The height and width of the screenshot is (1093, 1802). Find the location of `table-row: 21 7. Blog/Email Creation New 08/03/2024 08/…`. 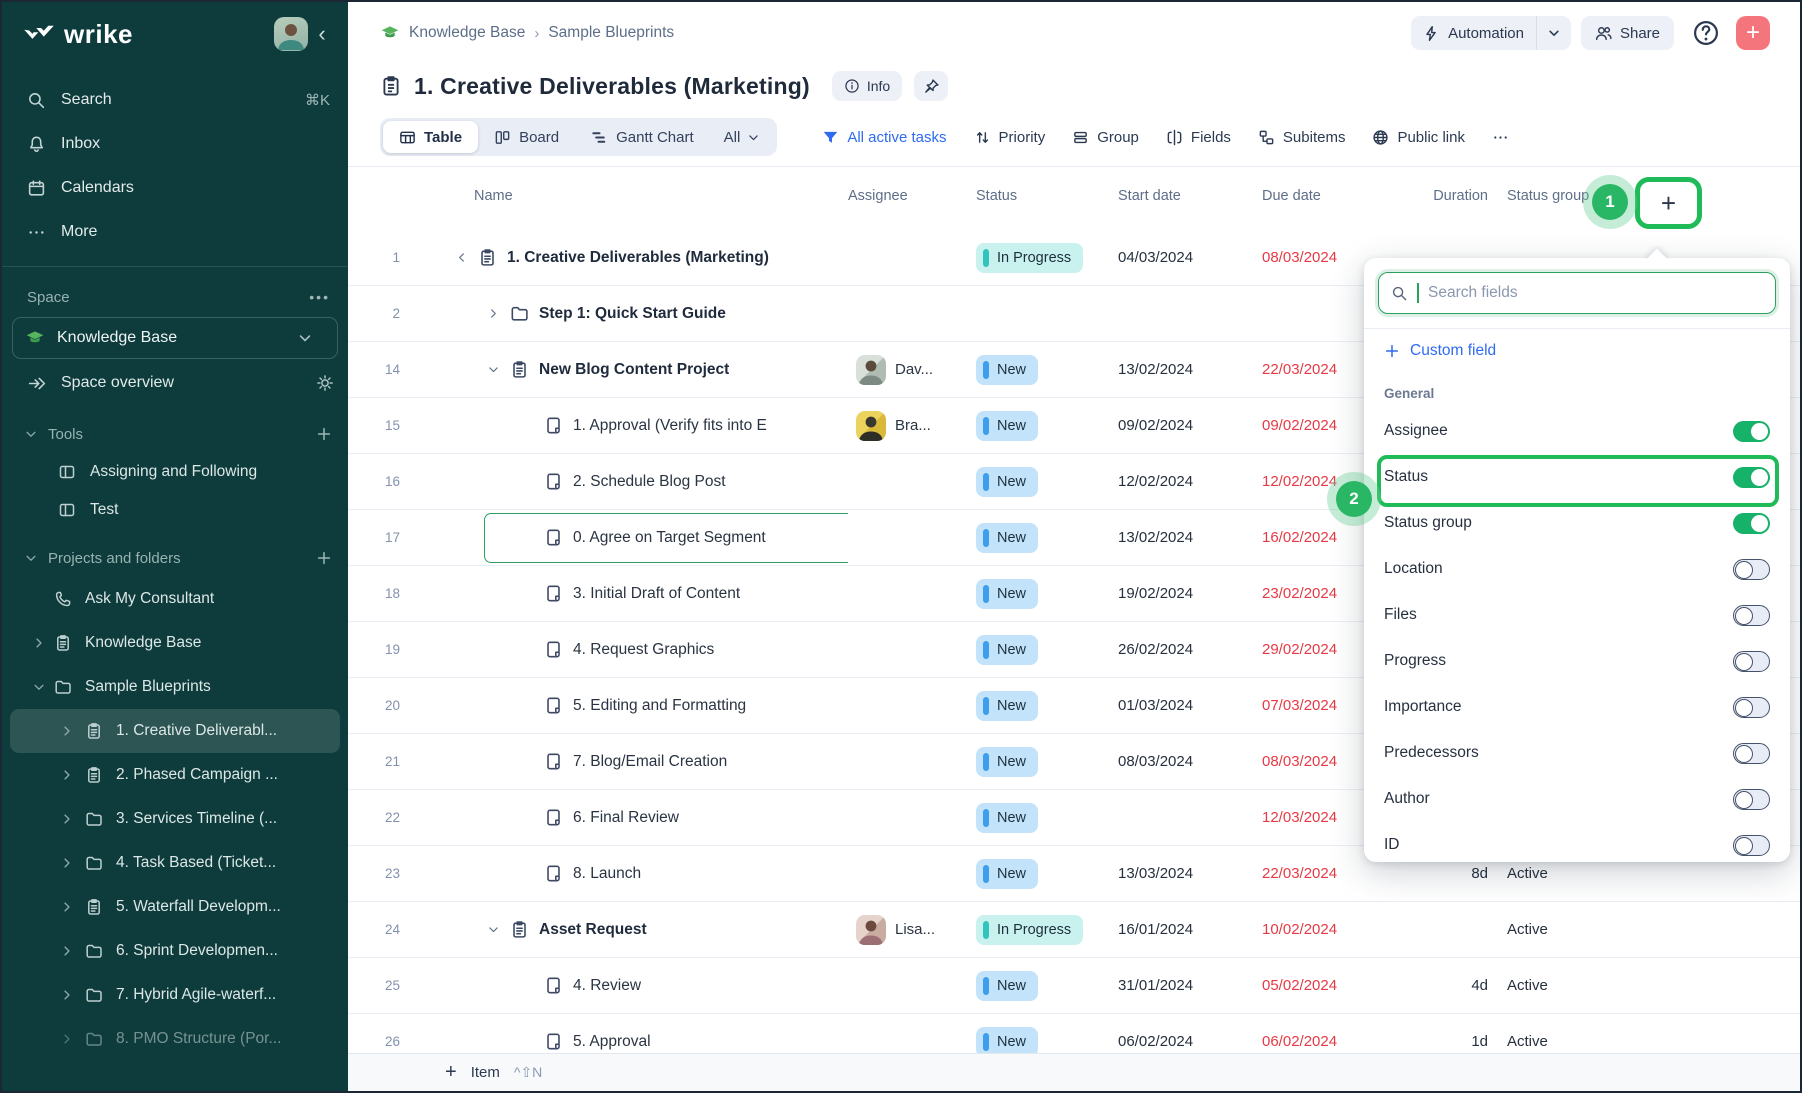

table-row: 21 7. Blog/Email Creation New 08/03/2024 08/… is located at coordinates (1074, 762).